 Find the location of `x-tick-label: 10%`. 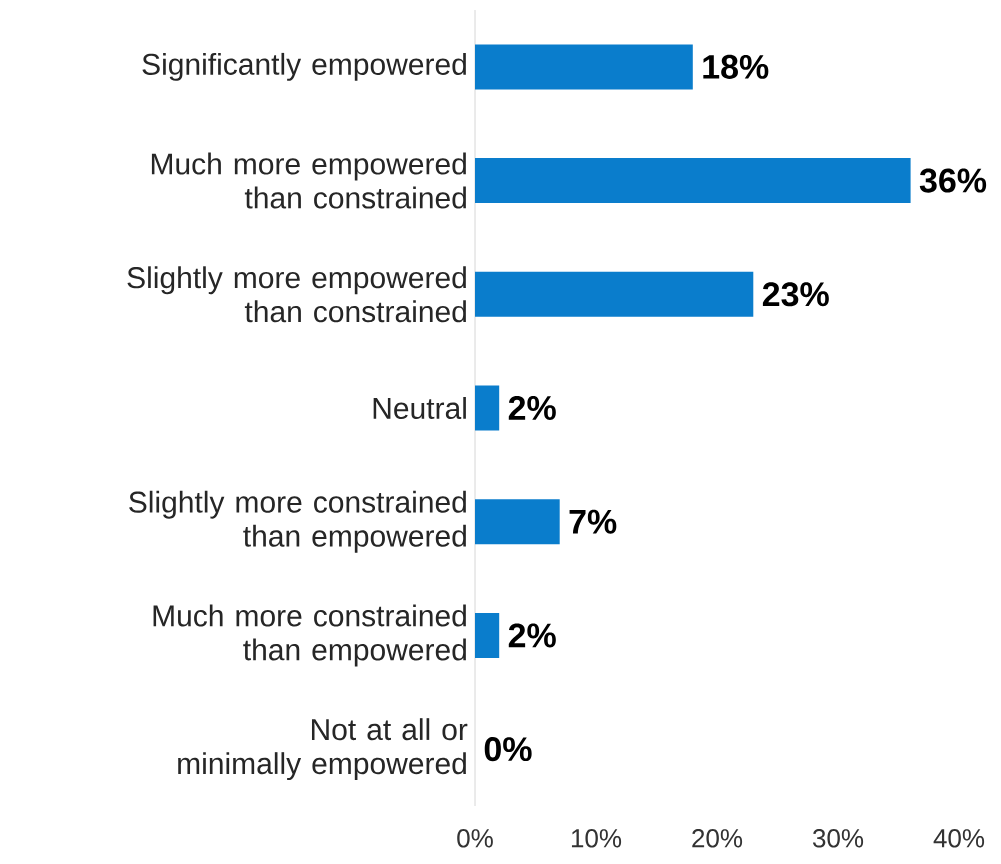

x-tick-label: 10% is located at coordinates (596, 838).